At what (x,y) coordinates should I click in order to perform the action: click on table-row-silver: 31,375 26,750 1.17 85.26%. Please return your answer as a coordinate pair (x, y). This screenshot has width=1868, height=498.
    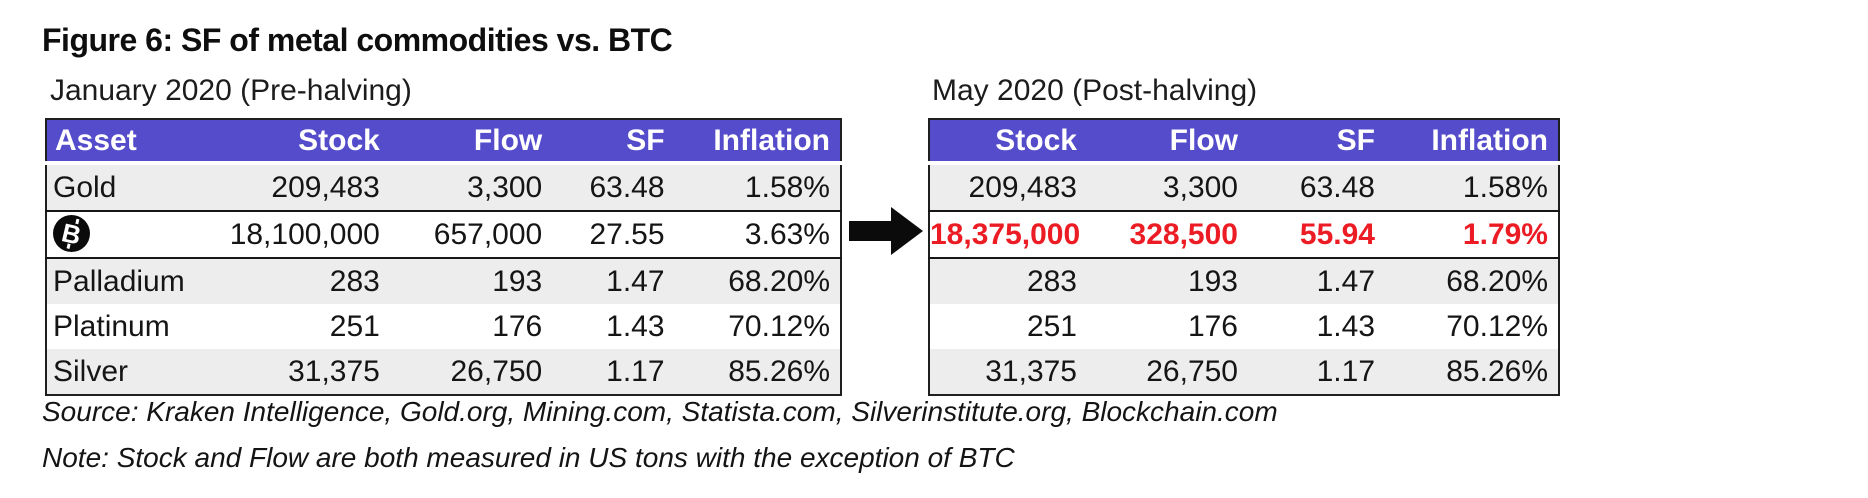
    Looking at the image, I should click on (1244, 372).